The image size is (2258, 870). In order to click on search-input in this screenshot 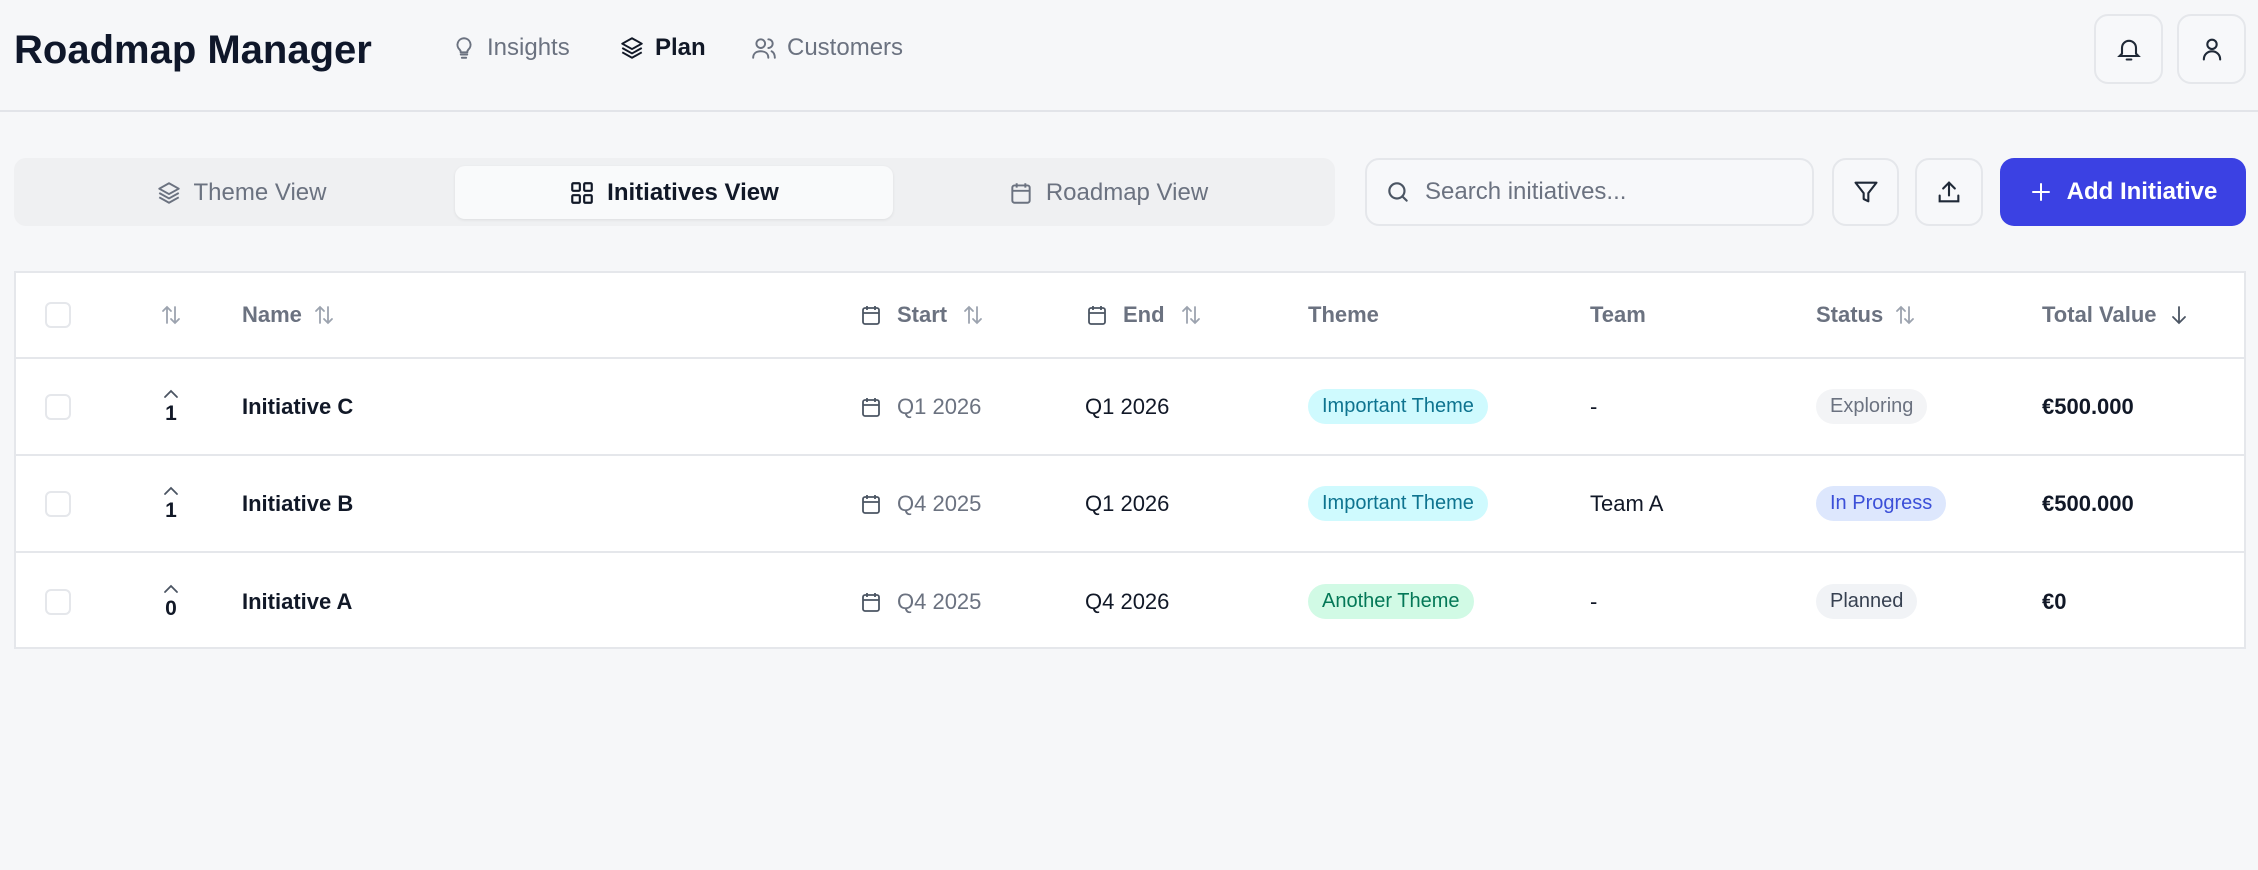, I will do `click(1610, 192)`.